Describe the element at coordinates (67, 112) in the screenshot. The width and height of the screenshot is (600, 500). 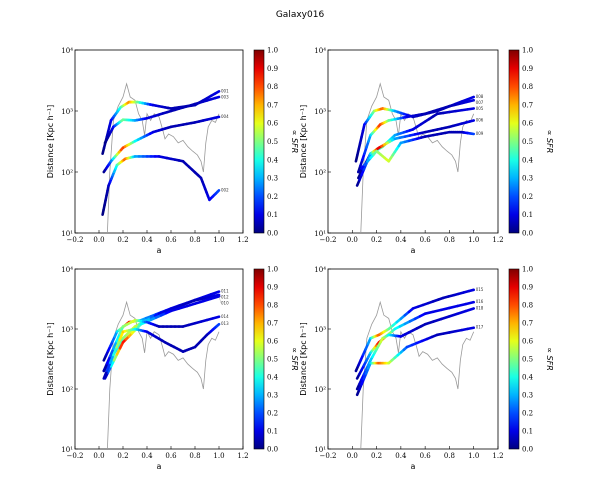
I see `y-tick-label: 10³` at that location.